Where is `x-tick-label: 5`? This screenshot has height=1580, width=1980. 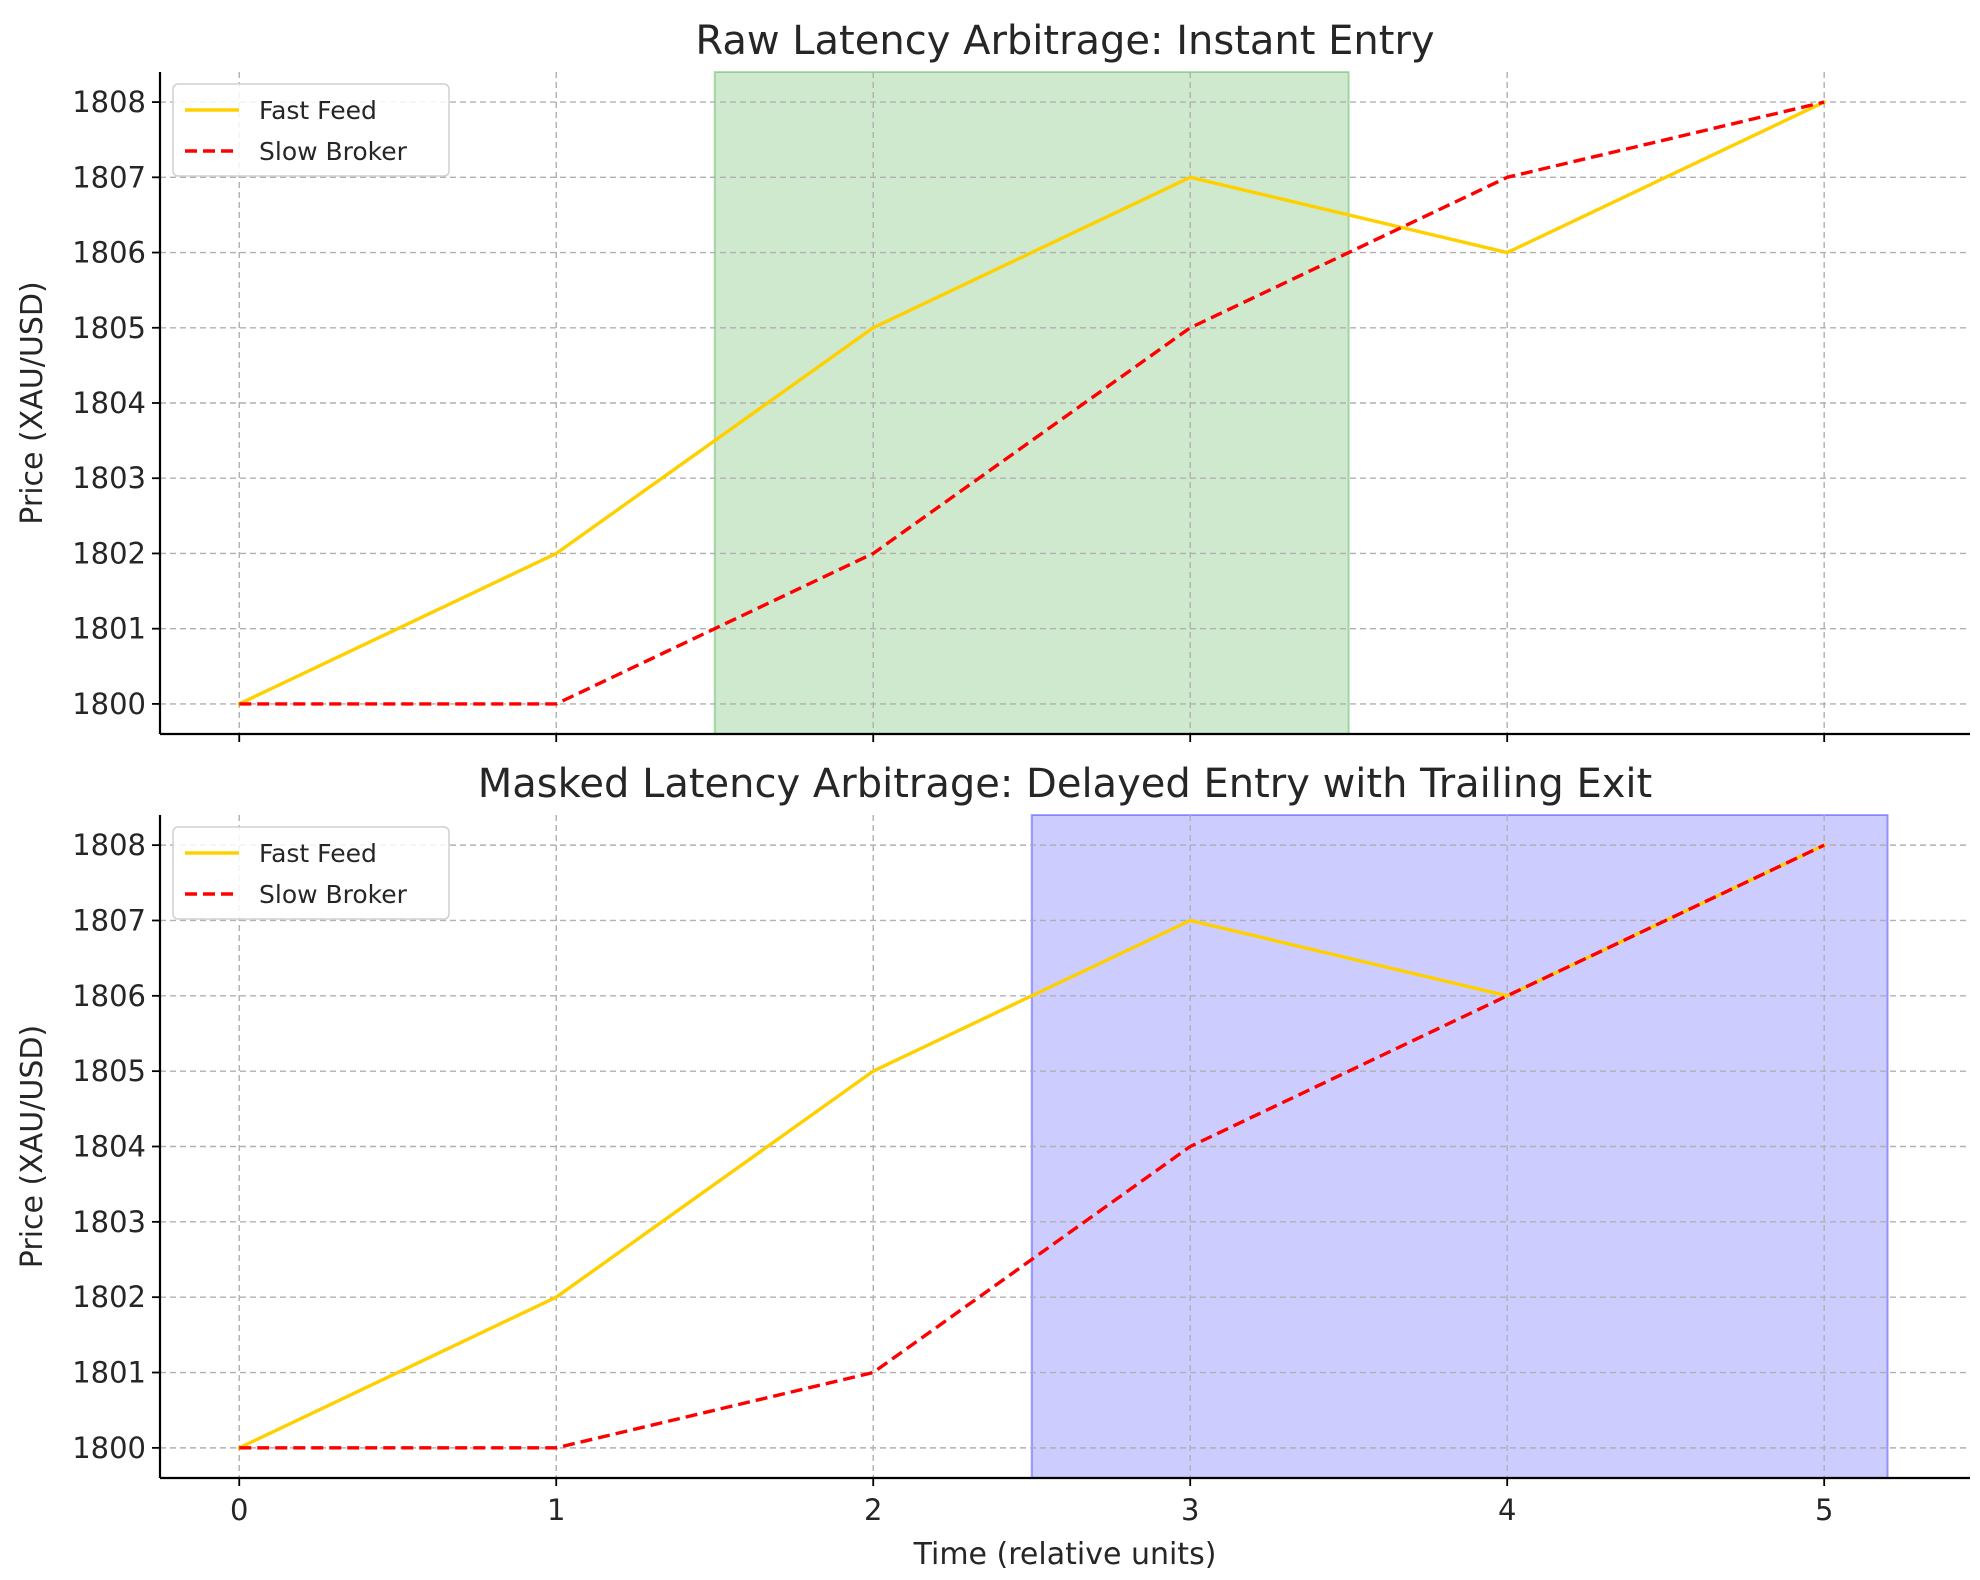 x-tick-label: 5 is located at coordinates (1824, 1510).